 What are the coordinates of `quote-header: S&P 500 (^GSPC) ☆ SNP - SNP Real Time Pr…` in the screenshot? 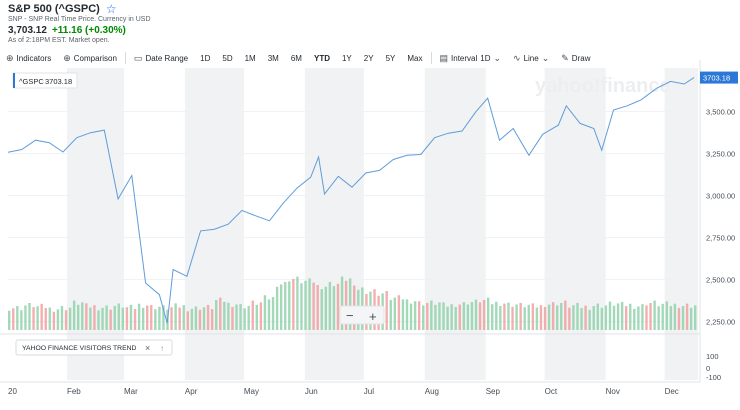 It's located at (79, 23).